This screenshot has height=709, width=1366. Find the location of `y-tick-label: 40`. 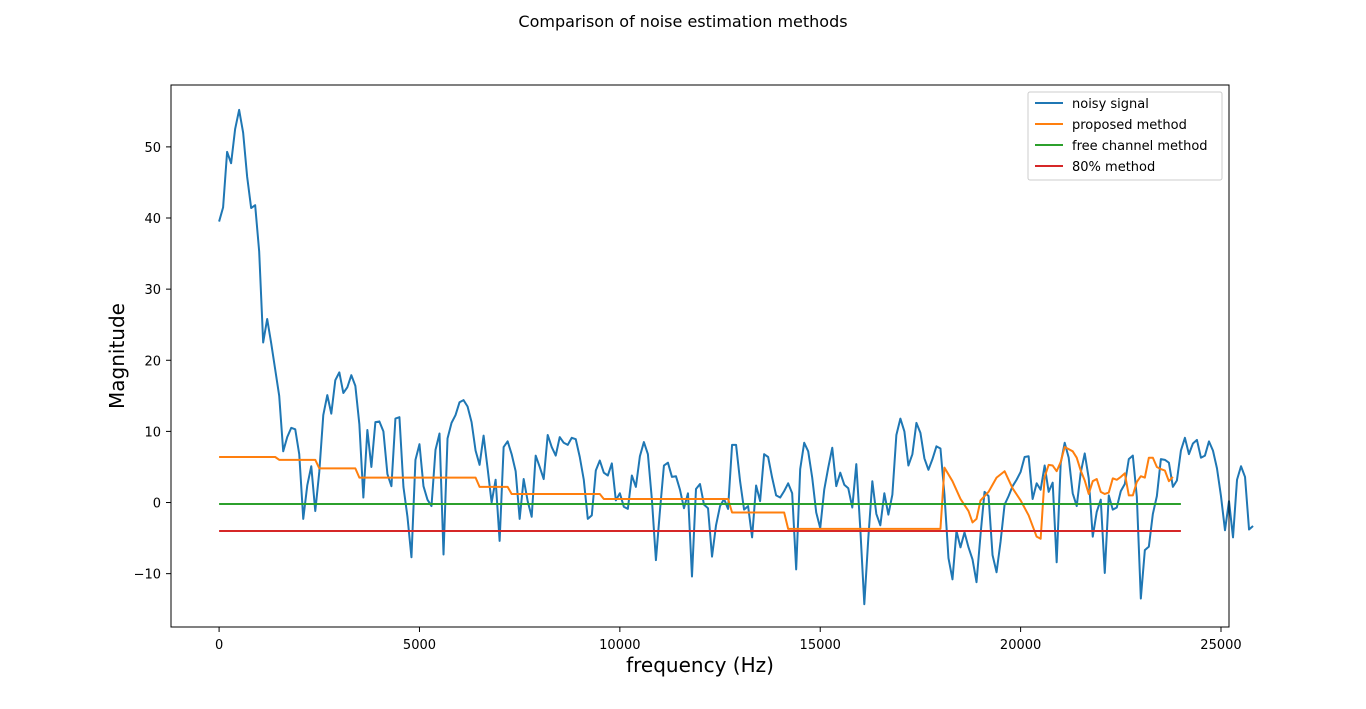

y-tick-label: 40 is located at coordinates (152, 219).